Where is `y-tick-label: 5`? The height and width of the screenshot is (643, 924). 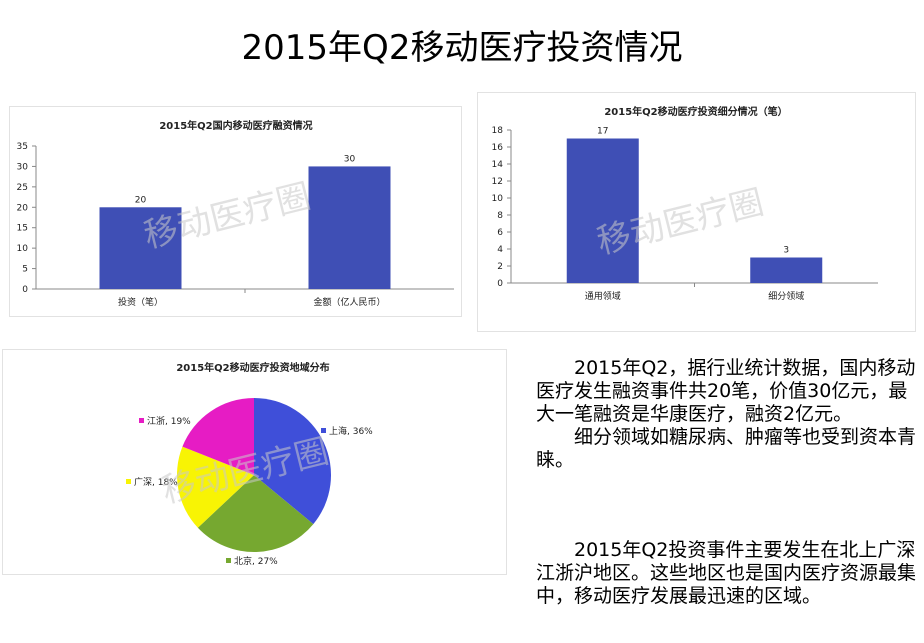 y-tick-label: 5 is located at coordinates (25, 270).